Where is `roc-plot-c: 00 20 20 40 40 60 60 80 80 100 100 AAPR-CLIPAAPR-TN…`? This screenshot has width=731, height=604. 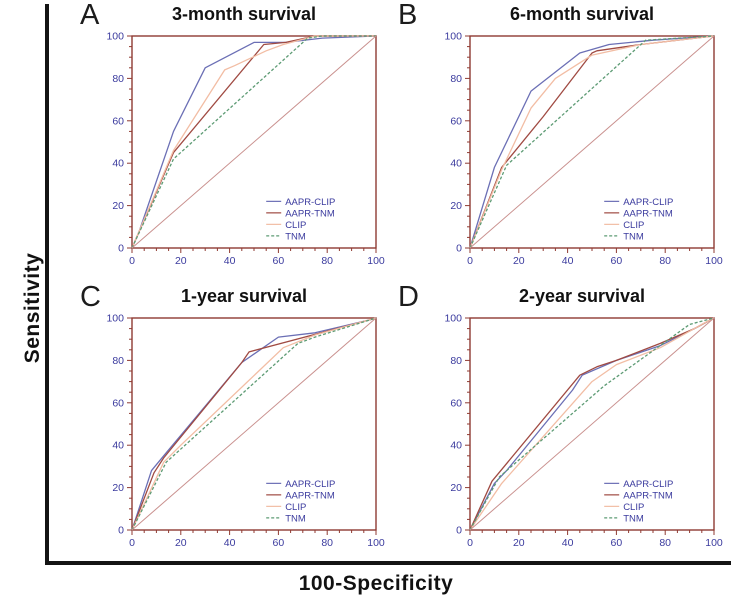
roc-plot-c: 00 20 20 40 40 60 60 80 80 100 100 AAPR-CLIPAAPR-TN… is located at coordinates (245, 431).